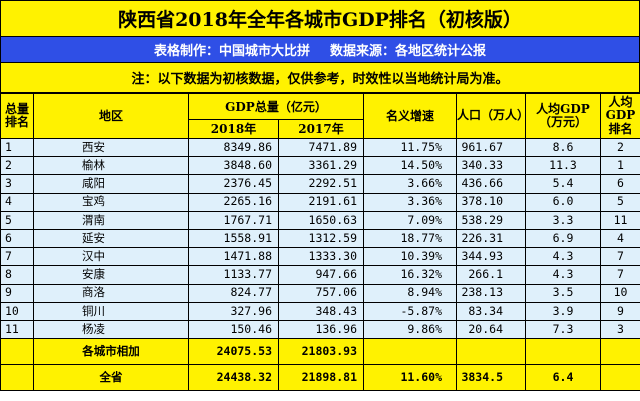  Describe the element at coordinates (563, 220) in the screenshot. I see `cell-per-capita: 3.3` at that location.